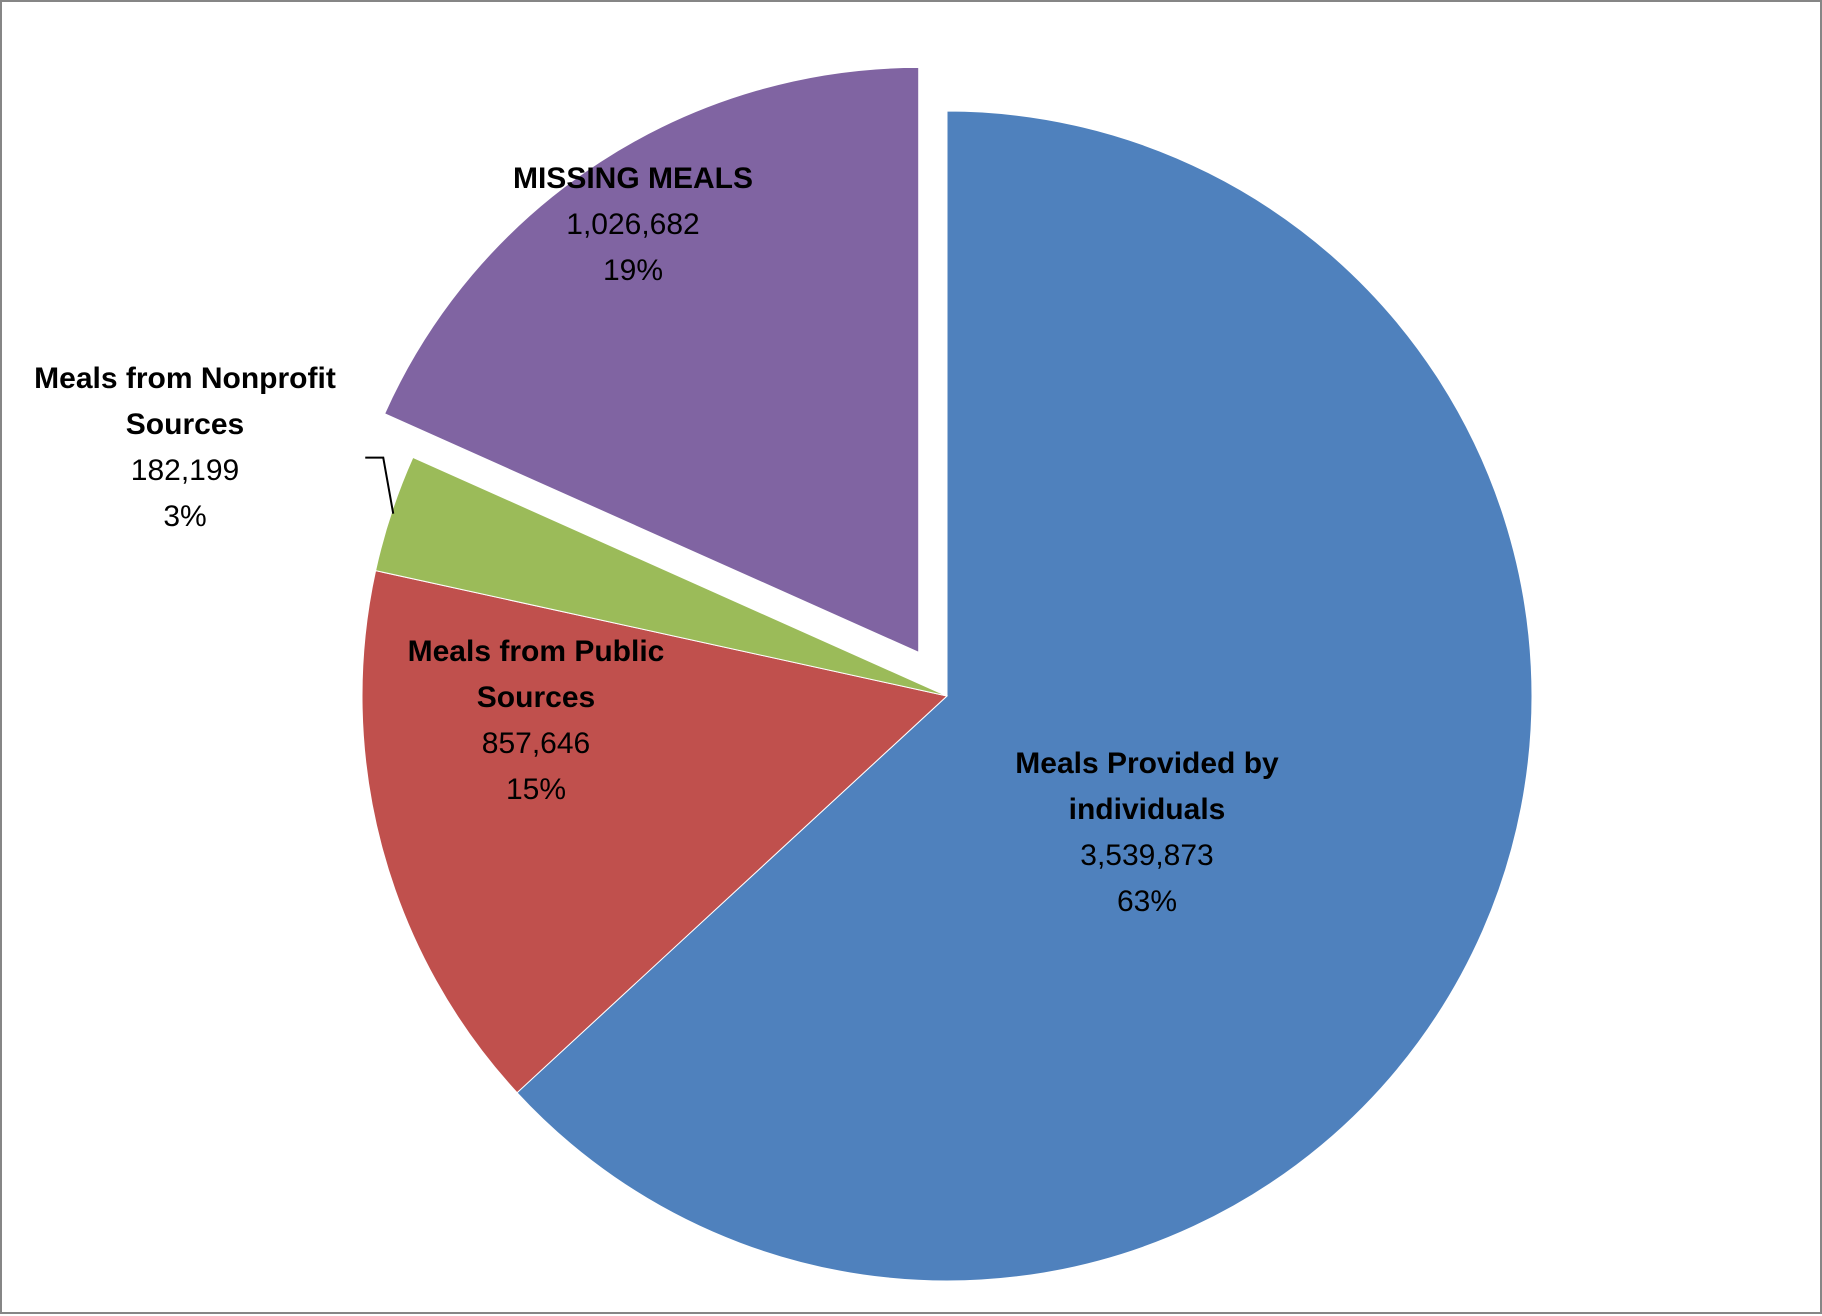 The image size is (1822, 1316). I want to click on data-label-value: 1,026,682, so click(632, 224).